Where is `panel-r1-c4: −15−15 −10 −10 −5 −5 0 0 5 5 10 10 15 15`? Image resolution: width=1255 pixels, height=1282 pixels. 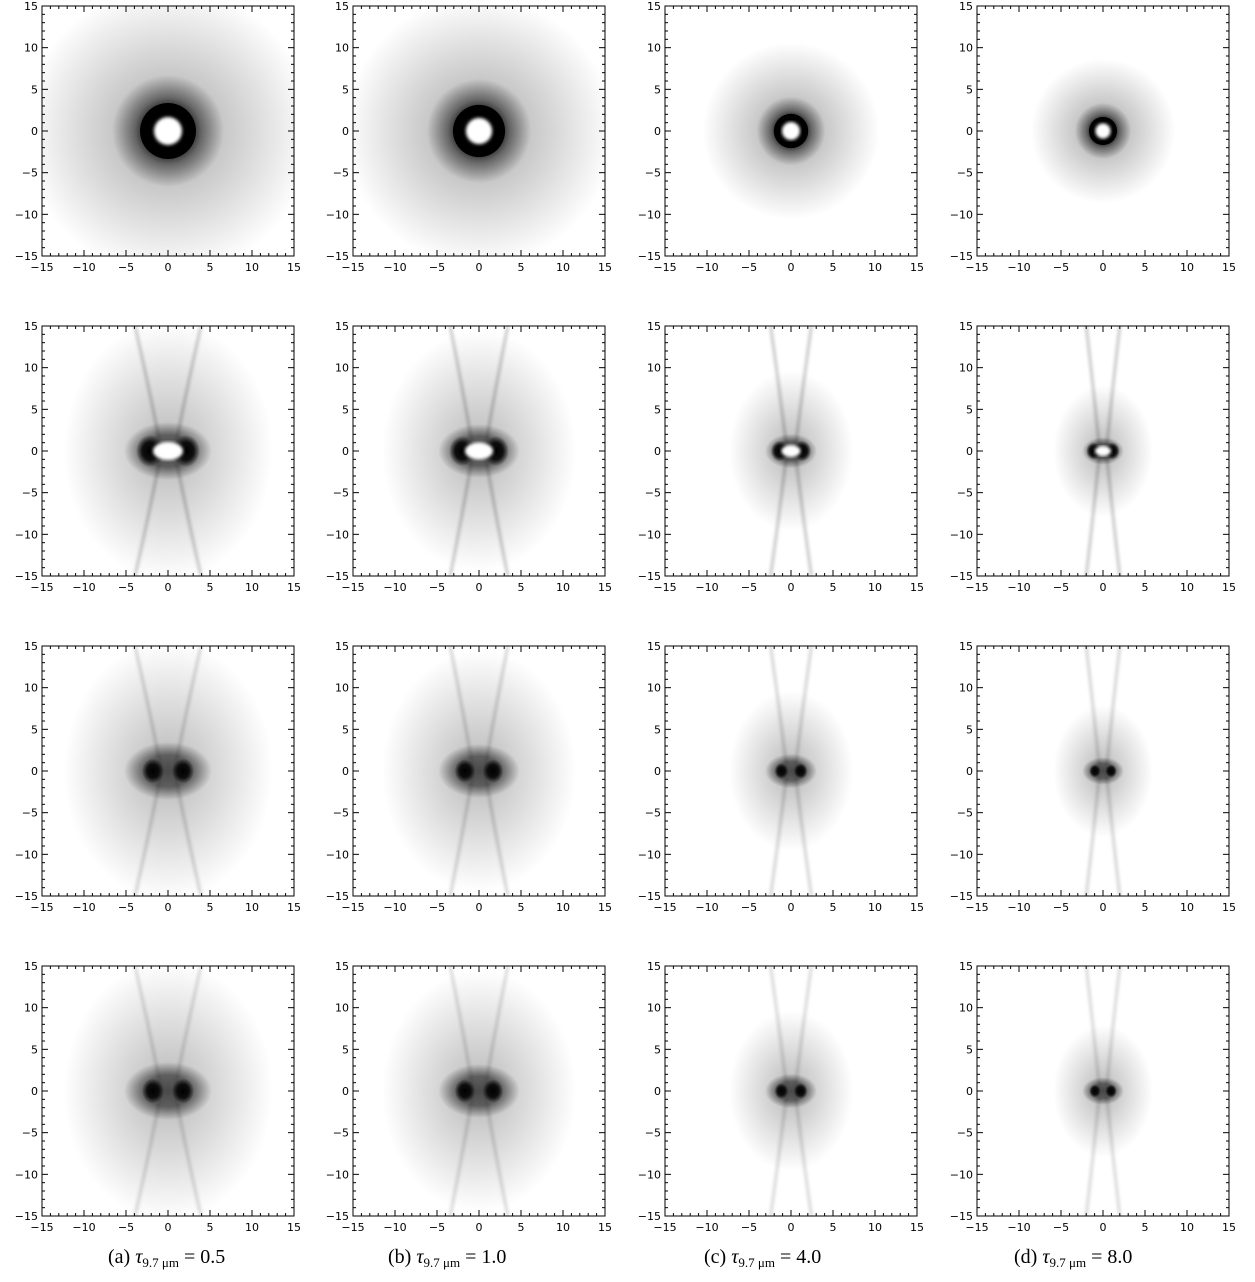
panel-r1-c4: −15−15 −10 −10 −5 −5 0 0 5 5 10 10 15 15 is located at coordinates (1093, 137).